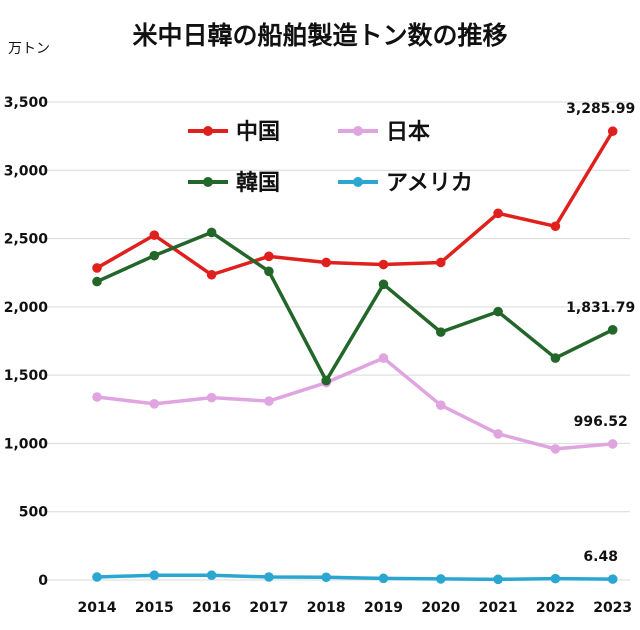 The height and width of the screenshot is (630, 640). Describe the element at coordinates (326, 608) in the screenshot. I see `x-tick-label: 2018` at that location.